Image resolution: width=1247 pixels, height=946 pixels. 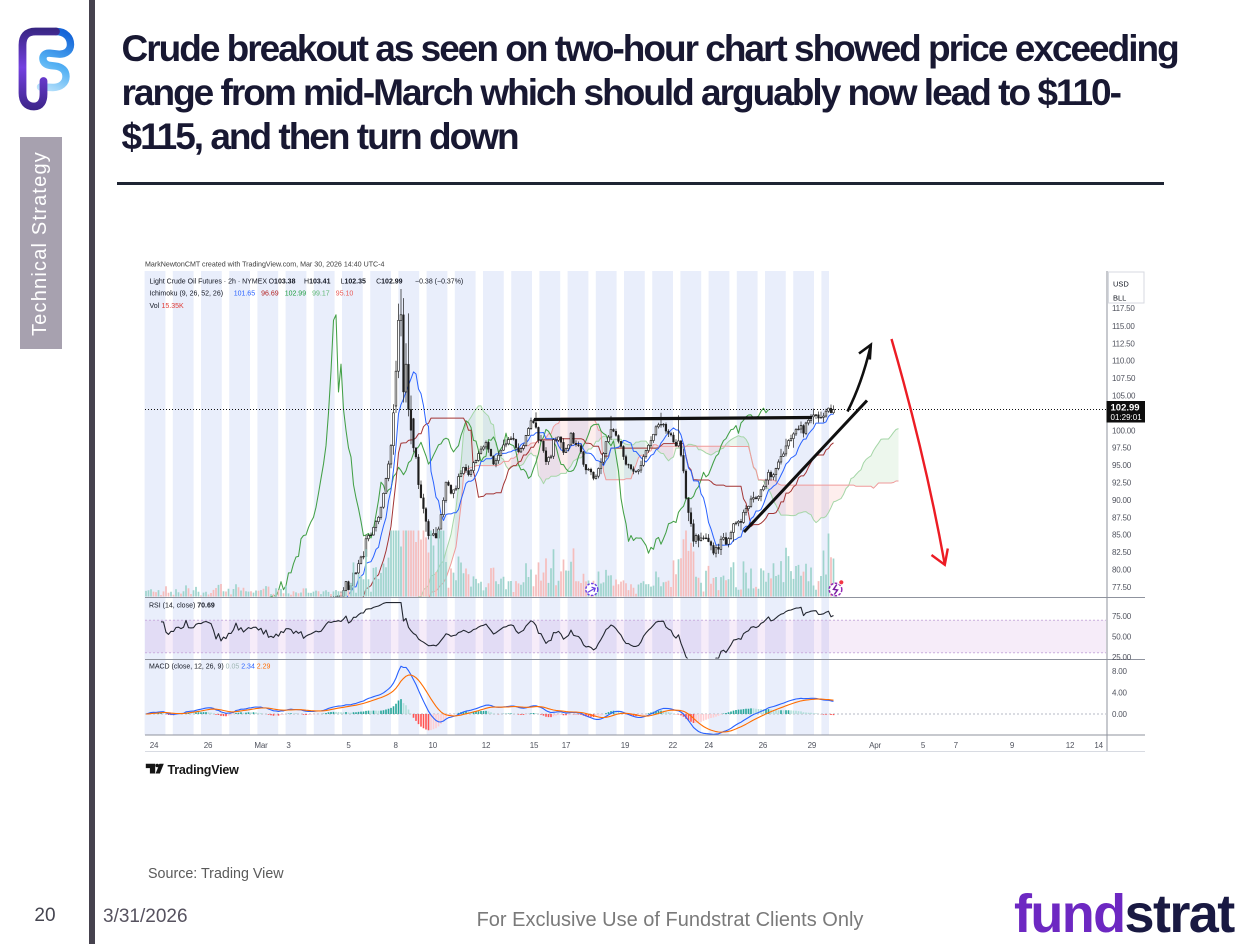 What do you see at coordinates (282, 282) in the screenshot?
I see `svg-text: O103.38` at bounding box center [282, 282].